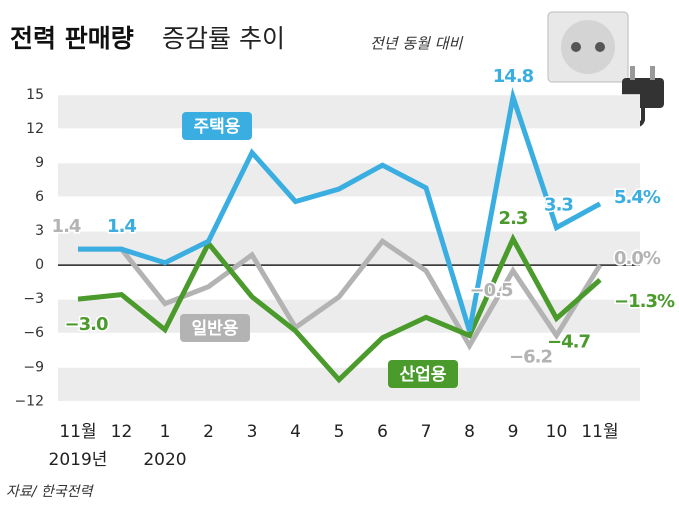 Image resolution: width=679 pixels, height=508 pixels. What do you see at coordinates (513, 76) in the screenshot?
I see `value-label: 14.8` at bounding box center [513, 76].